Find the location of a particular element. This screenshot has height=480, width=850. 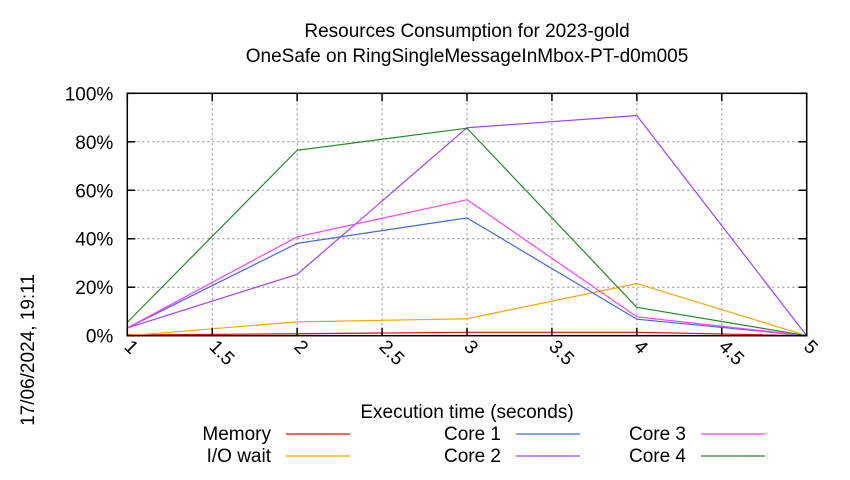

x-tick-label: 5 is located at coordinates (810, 347).